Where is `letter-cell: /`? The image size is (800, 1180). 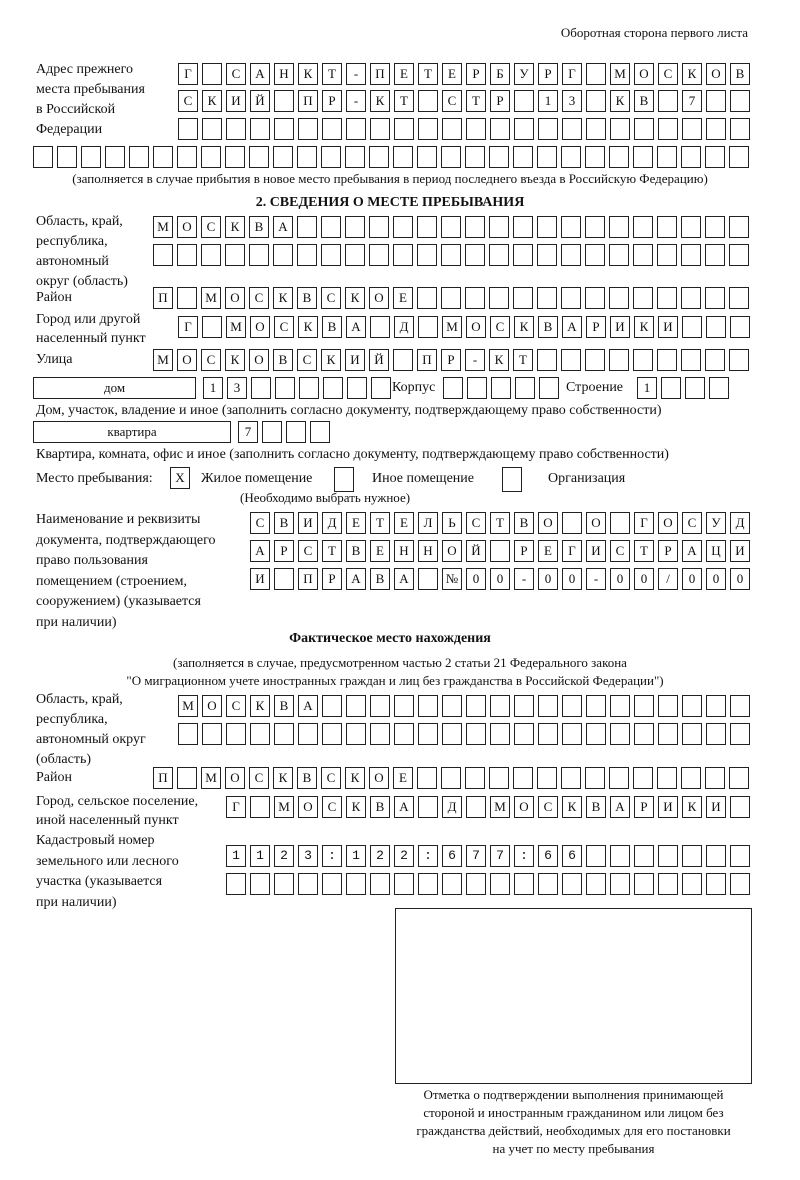 letter-cell: / is located at coordinates (668, 579).